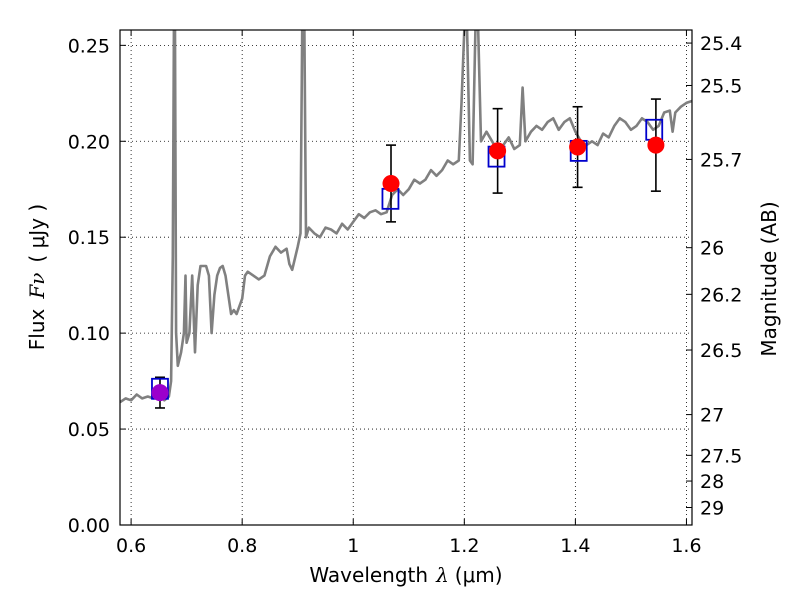 This screenshot has width=800, height=600. I want to click on y-tick-label: 0.05, so click(89, 430).